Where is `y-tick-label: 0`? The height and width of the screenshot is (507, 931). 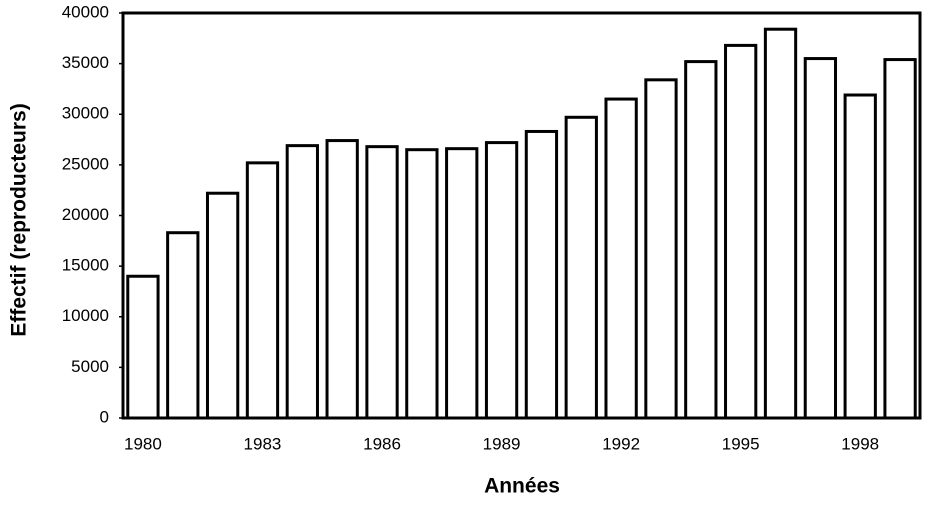 y-tick-label: 0 is located at coordinates (104, 416).